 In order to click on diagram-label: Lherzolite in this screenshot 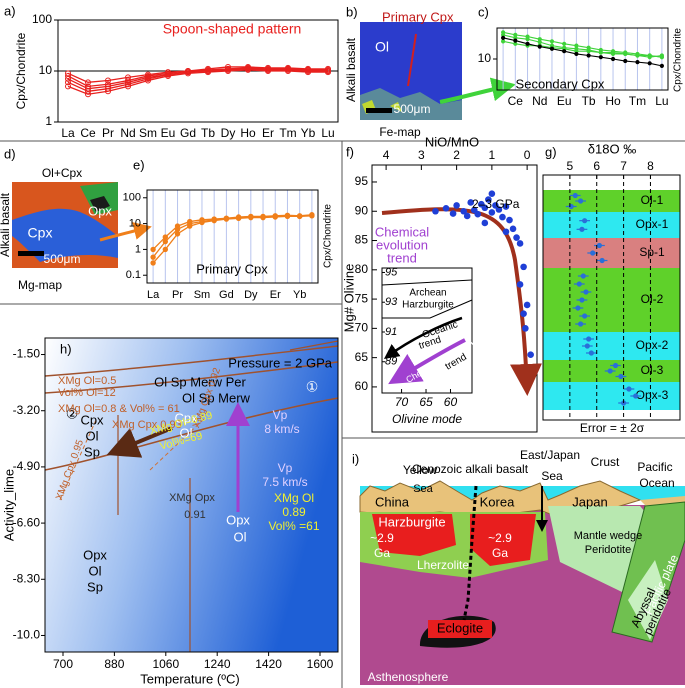, I will do `click(443, 565)`.